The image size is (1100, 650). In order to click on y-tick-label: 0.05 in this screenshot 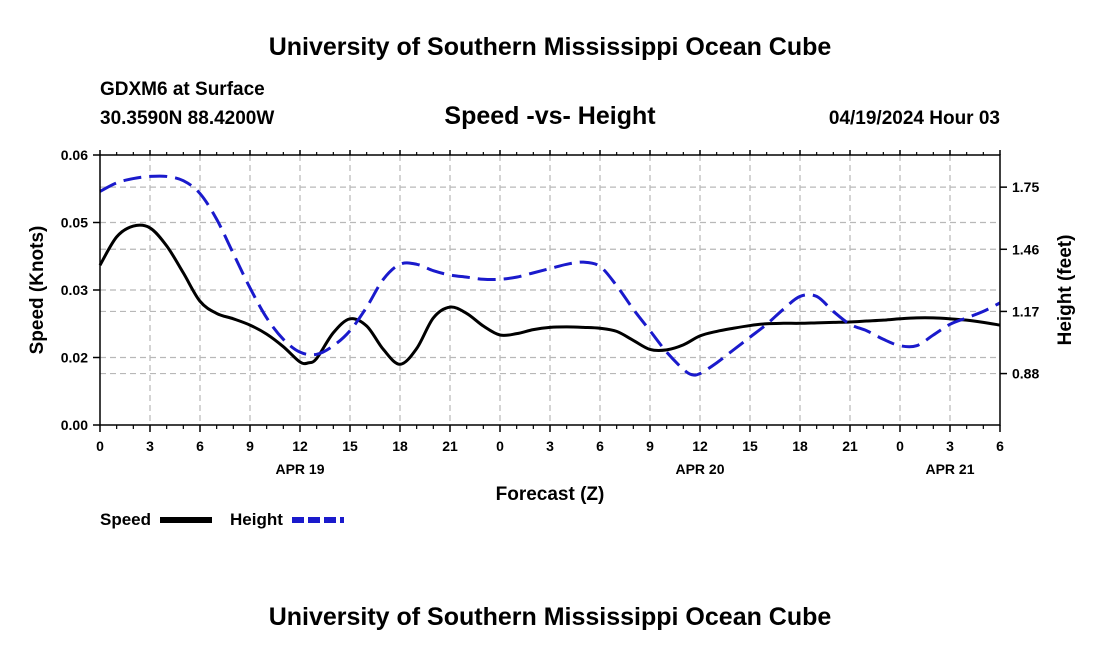, I will do `click(74, 223)`.